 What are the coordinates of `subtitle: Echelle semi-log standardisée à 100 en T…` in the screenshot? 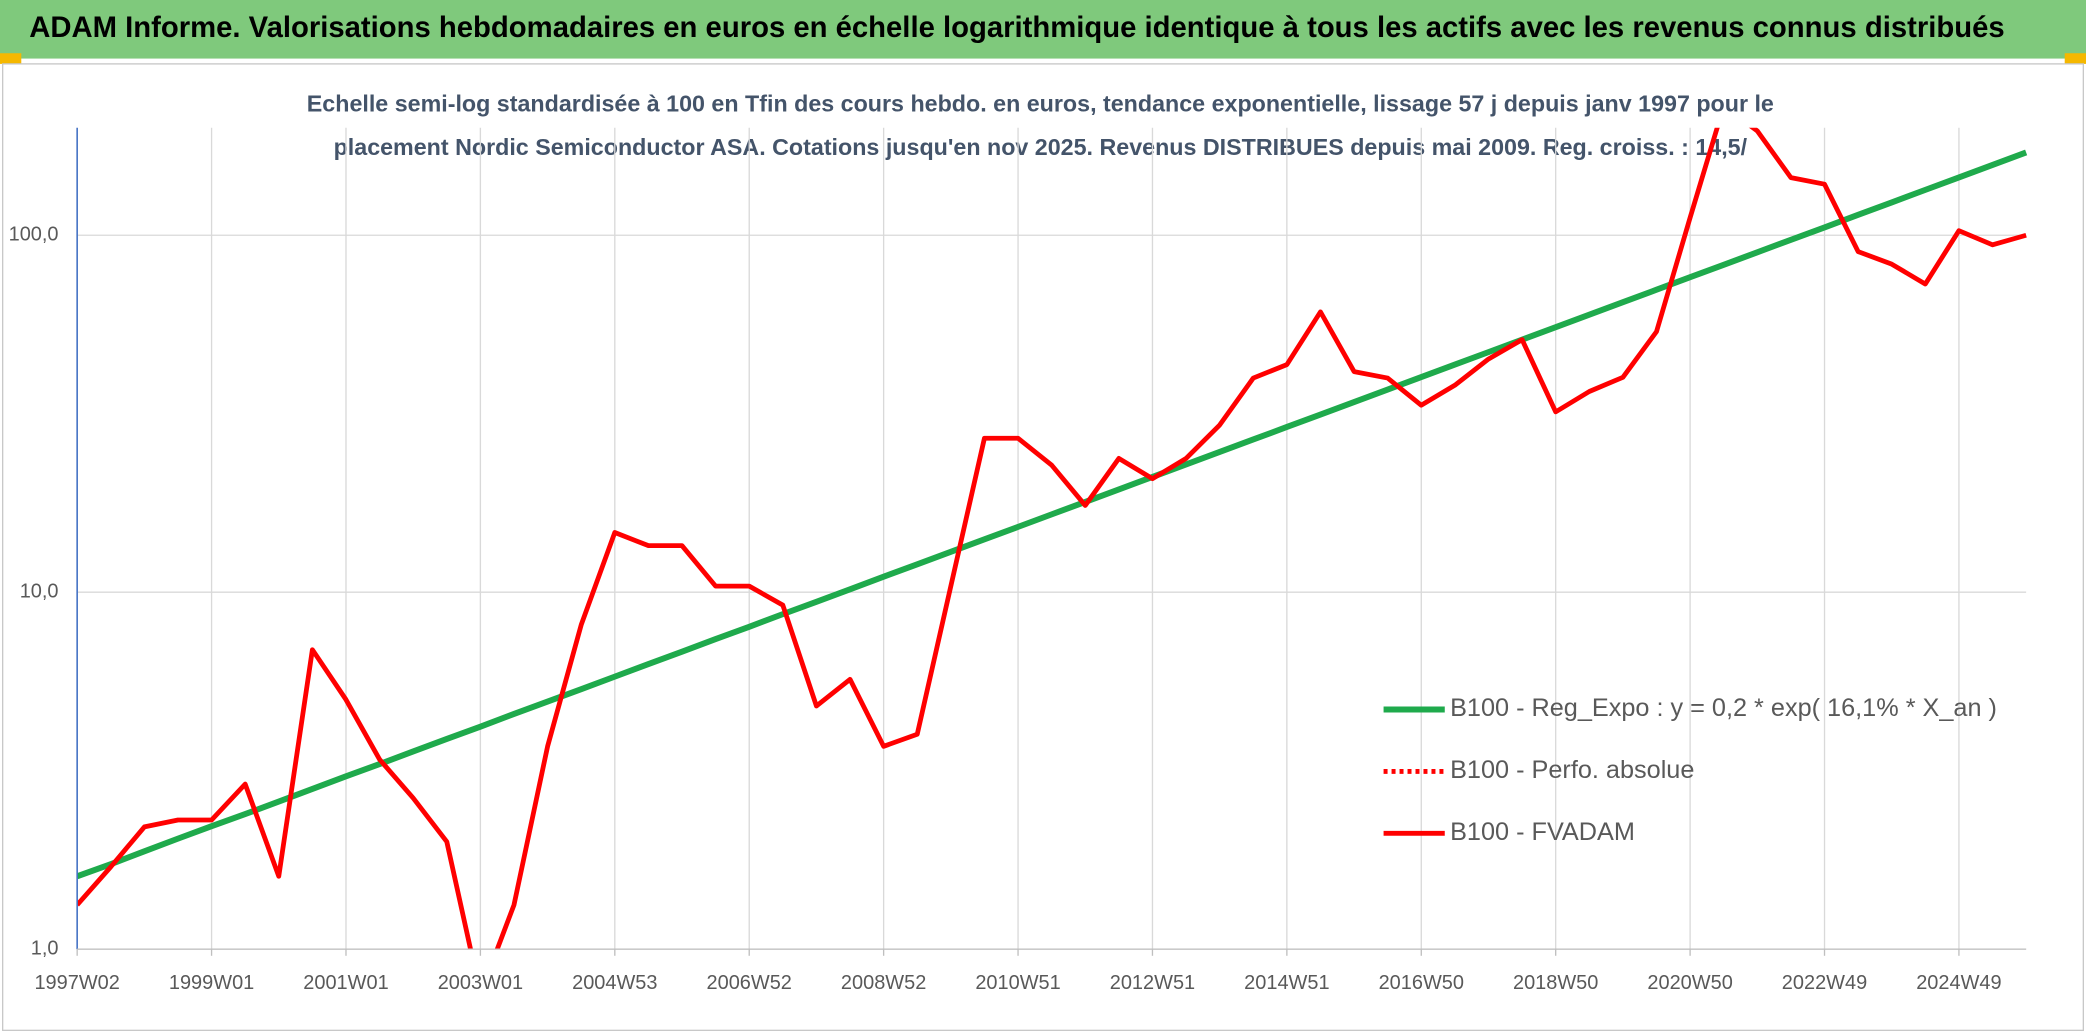 It's located at (1040, 103).